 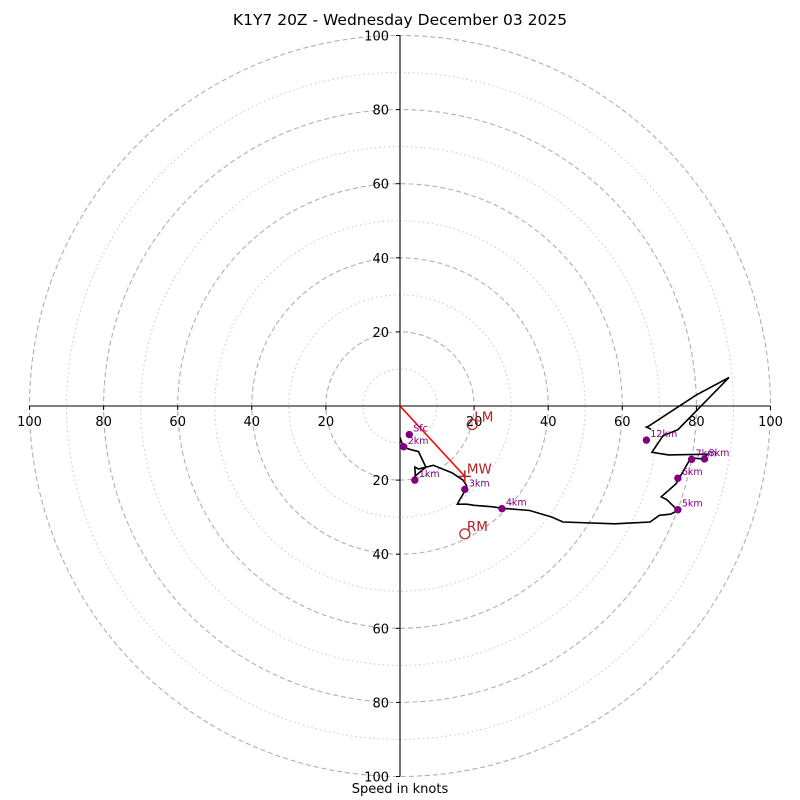 I want to click on height-label-2: 1km, so click(x=429, y=474).